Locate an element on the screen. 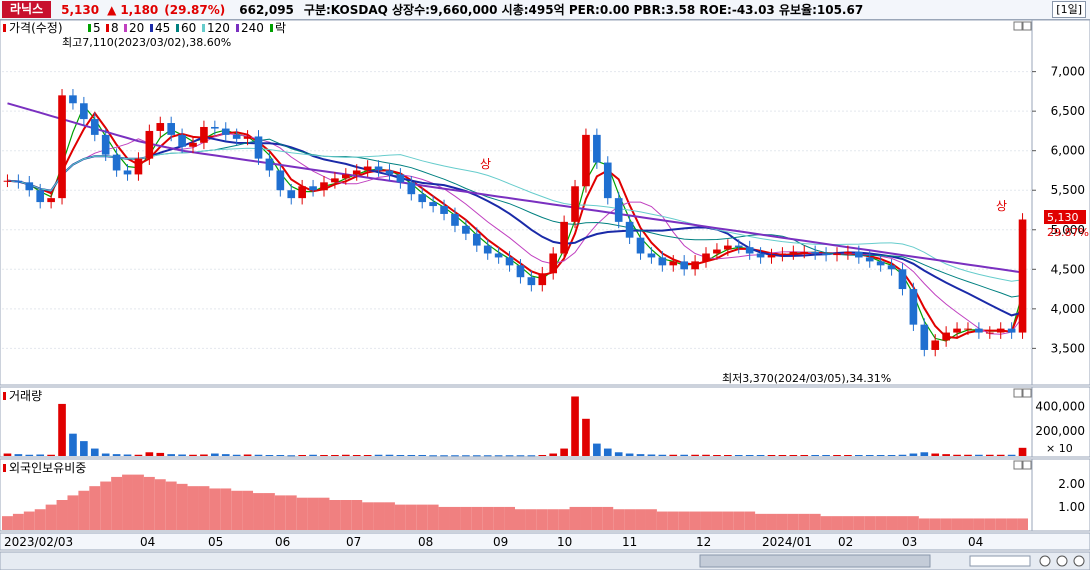  volume-title-marker is located at coordinates (4, 396).